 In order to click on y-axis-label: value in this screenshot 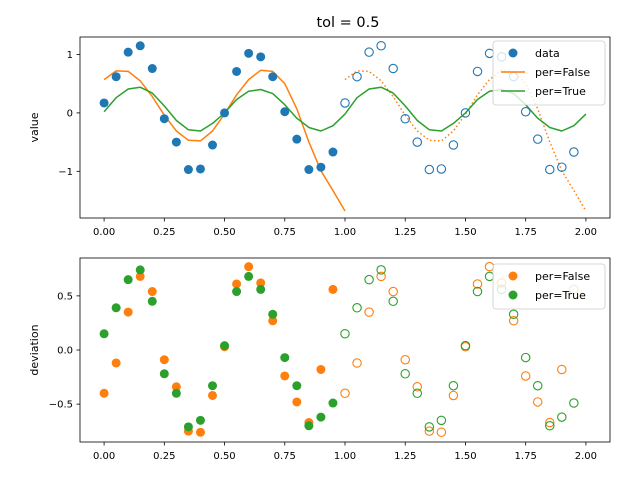, I will do `click(34, 127)`.